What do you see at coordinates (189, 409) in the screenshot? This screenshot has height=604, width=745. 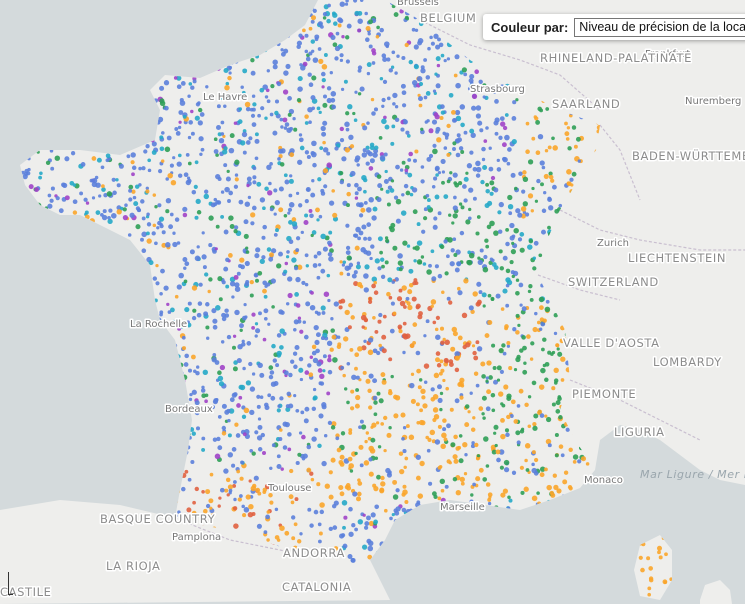 I see `svg-text: Bordeaux` at bounding box center [189, 409].